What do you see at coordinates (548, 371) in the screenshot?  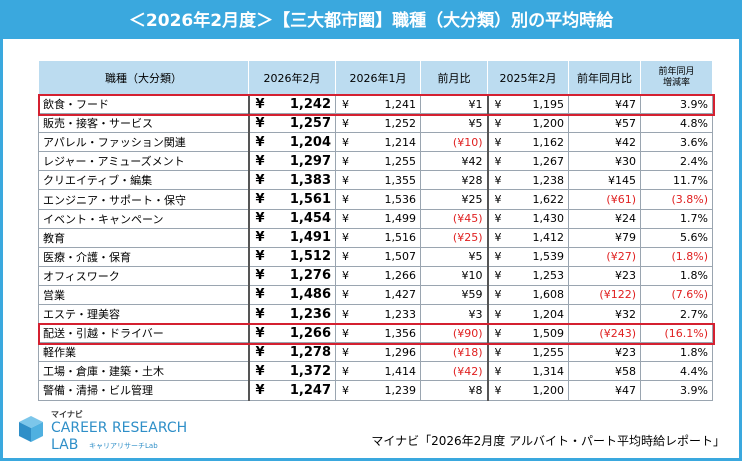 I see `cell-value: 1,314` at bounding box center [548, 371].